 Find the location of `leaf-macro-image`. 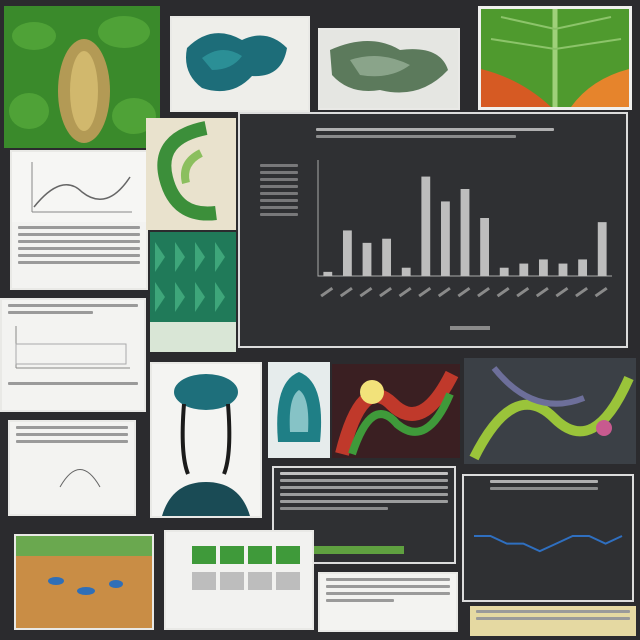

leaf-macro-image is located at coordinates (82, 77).